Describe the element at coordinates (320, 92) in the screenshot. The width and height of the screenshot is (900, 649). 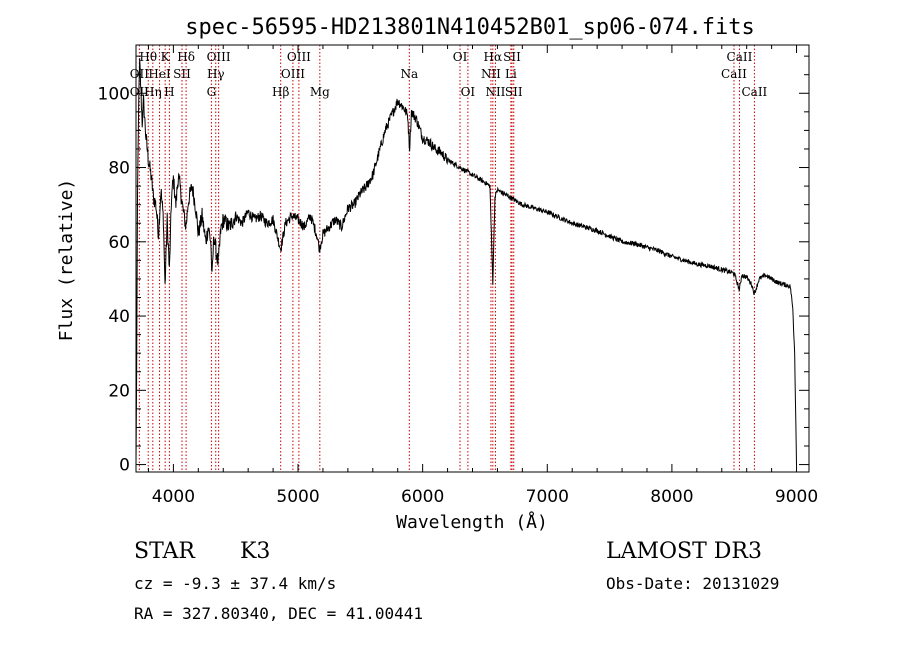
I see `line-label: Mg` at that location.